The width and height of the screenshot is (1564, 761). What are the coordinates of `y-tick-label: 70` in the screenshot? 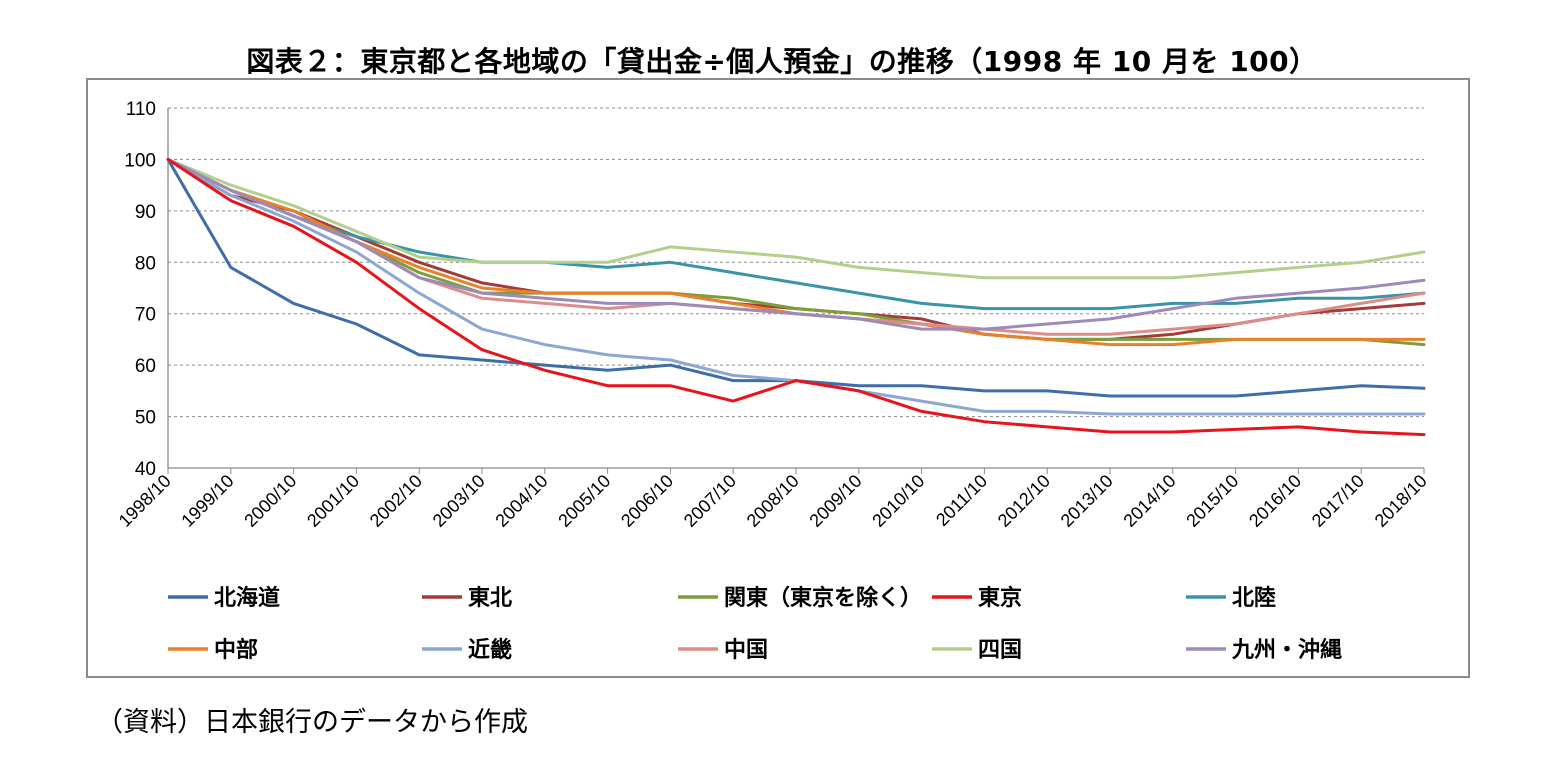 It's located at (145, 315).